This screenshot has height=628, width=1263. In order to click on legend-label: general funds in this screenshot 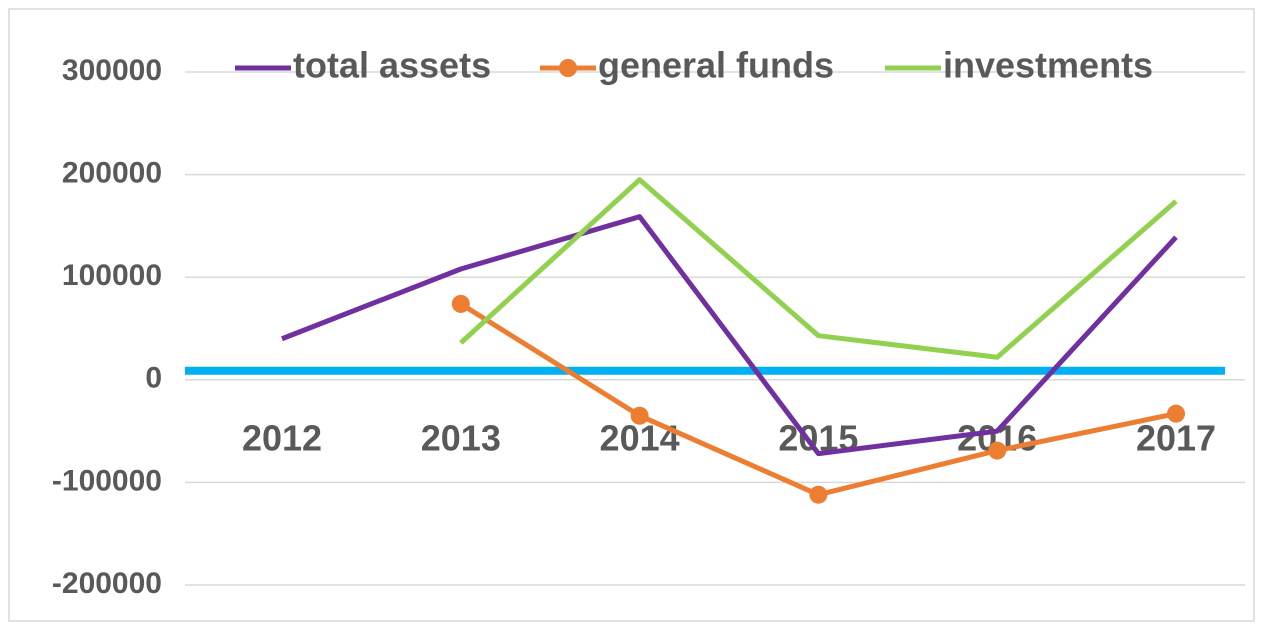, I will do `click(716, 65)`.